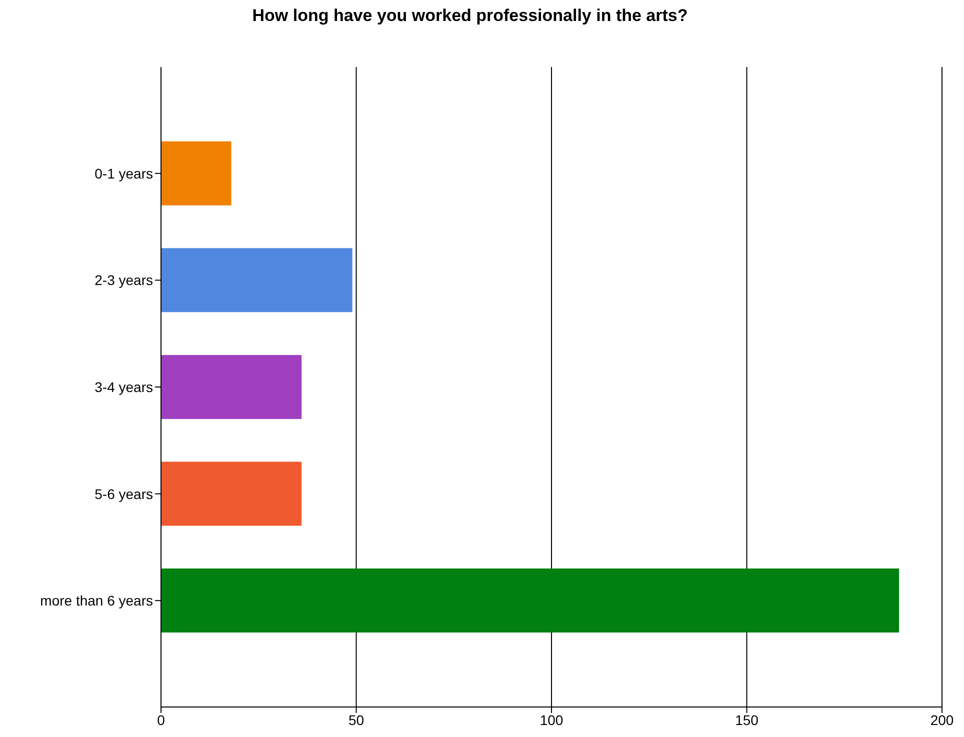 This screenshot has height=737, width=964. I want to click on x-tick-label: 150, so click(747, 720).